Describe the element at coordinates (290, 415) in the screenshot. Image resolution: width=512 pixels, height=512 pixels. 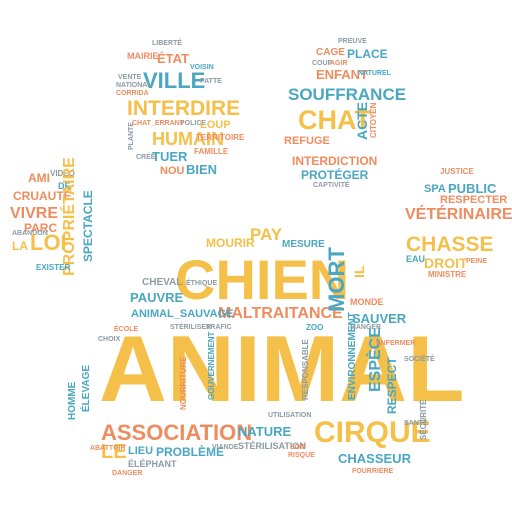
I see `word-utilisation: UTILISATION` at that location.